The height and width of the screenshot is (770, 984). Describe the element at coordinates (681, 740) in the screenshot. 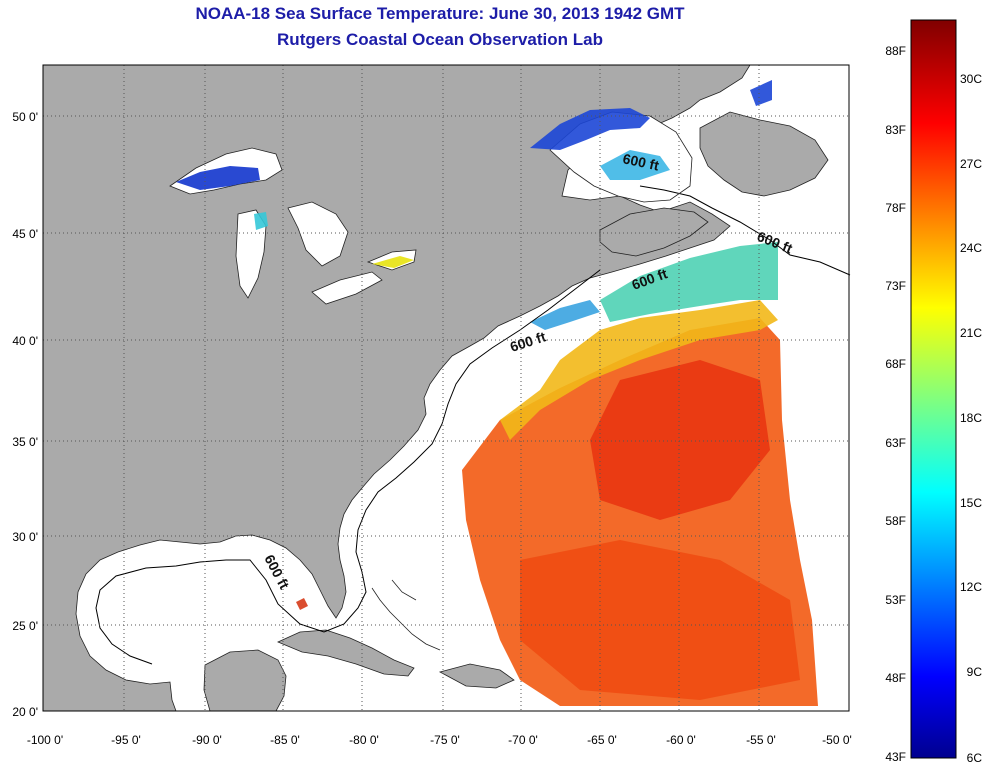

I see `lon-tick-label: -60 0'` at that location.